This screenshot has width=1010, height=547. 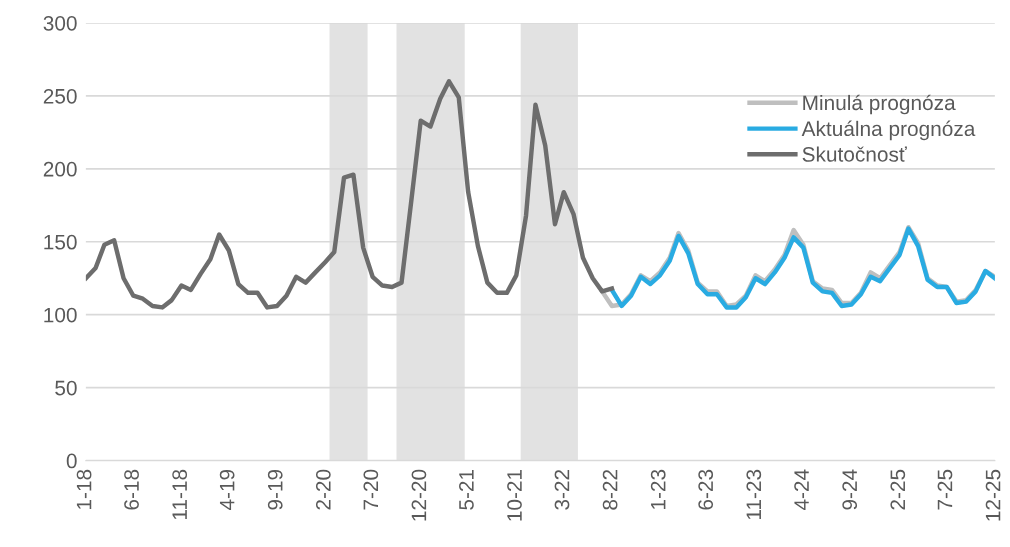 What do you see at coordinates (60, 242) in the screenshot?
I see `y-tick-label: 150` at bounding box center [60, 242].